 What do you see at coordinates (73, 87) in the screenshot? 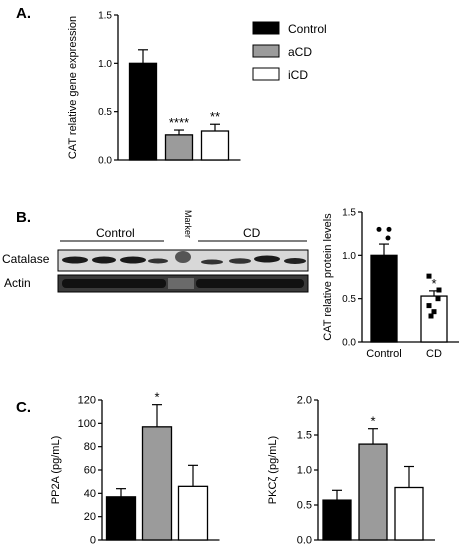
I see `cat_gene-y-axis-label: CAT relative gene expression` at bounding box center [73, 87].